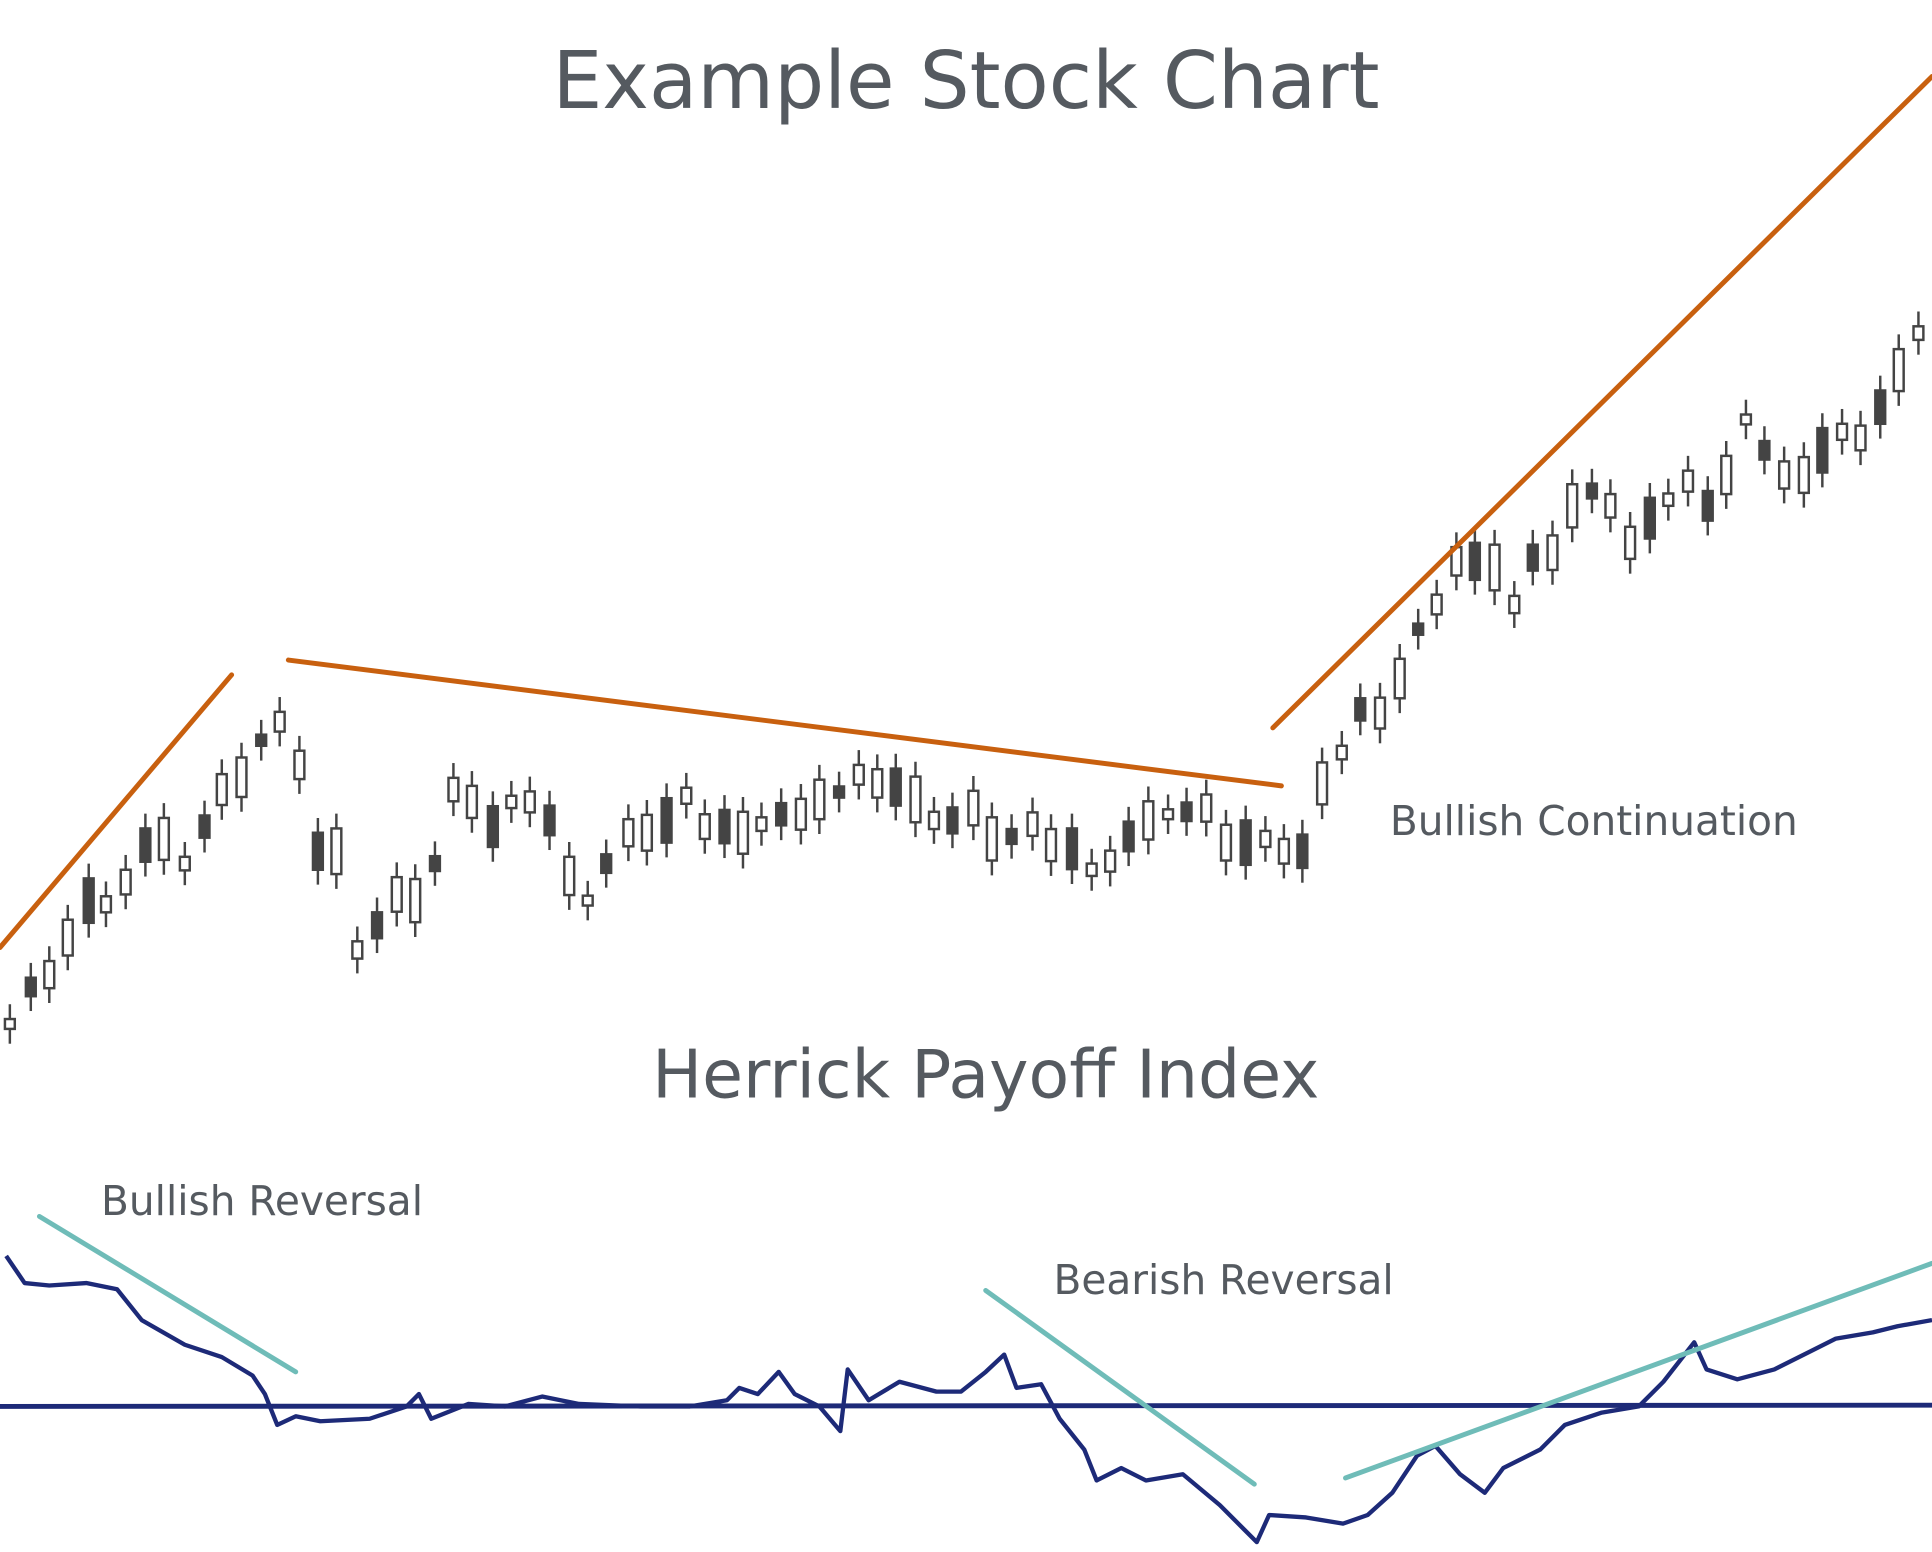 Image resolution: width=1932 pixels, height=1552 pixels. What do you see at coordinates (966, 1405) in the screenshot?
I see `zero-line` at bounding box center [966, 1405].